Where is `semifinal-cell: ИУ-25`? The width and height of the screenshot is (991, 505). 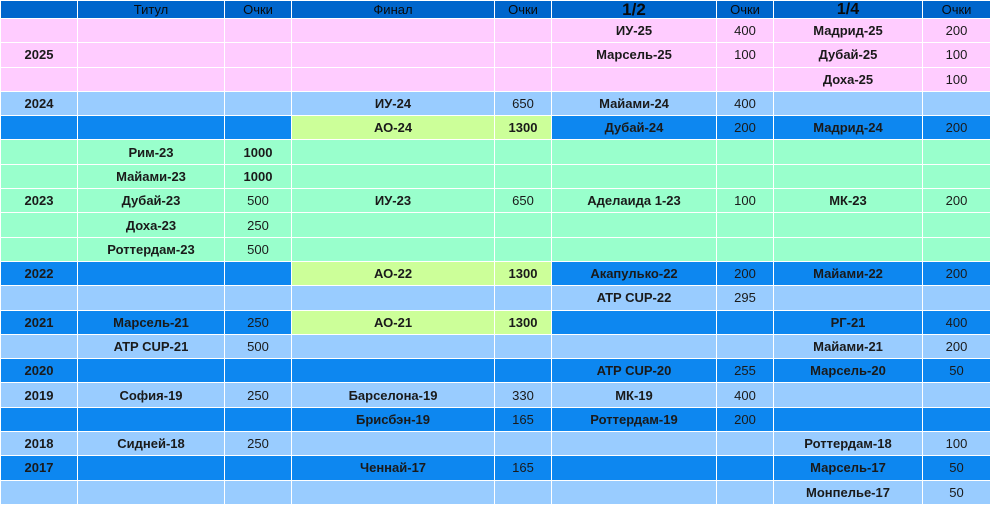
semifinal-cell: ИУ-25 is located at coordinates (634, 31).